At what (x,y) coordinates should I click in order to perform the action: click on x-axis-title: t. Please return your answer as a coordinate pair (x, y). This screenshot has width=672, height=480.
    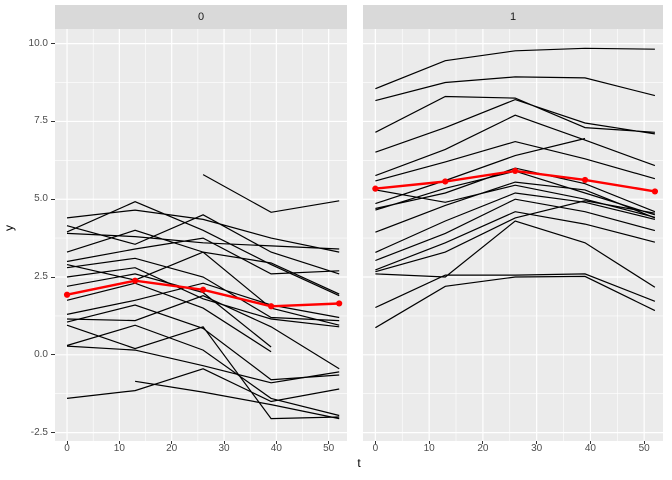
    Looking at the image, I should click on (359, 463).